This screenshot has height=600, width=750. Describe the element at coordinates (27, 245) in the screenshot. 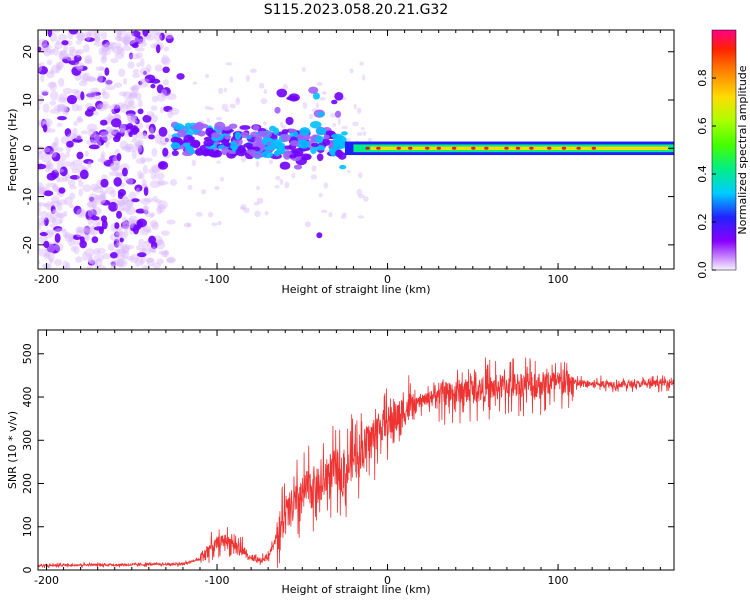

I see `y-tick-label: -20` at that location.